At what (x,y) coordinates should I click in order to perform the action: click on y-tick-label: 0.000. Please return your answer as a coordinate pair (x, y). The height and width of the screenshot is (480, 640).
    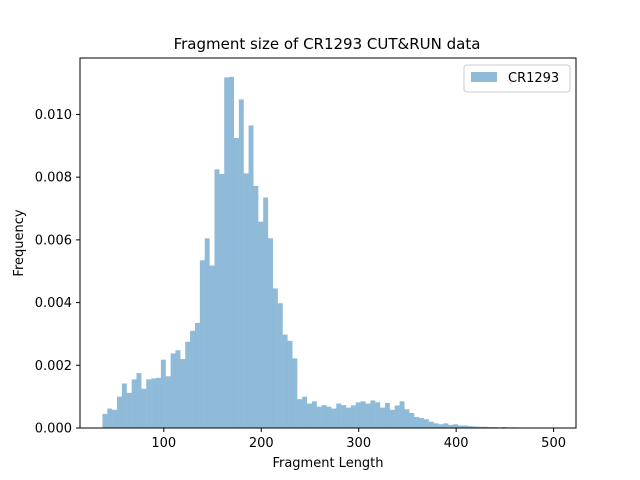
    Looking at the image, I should click on (53, 429).